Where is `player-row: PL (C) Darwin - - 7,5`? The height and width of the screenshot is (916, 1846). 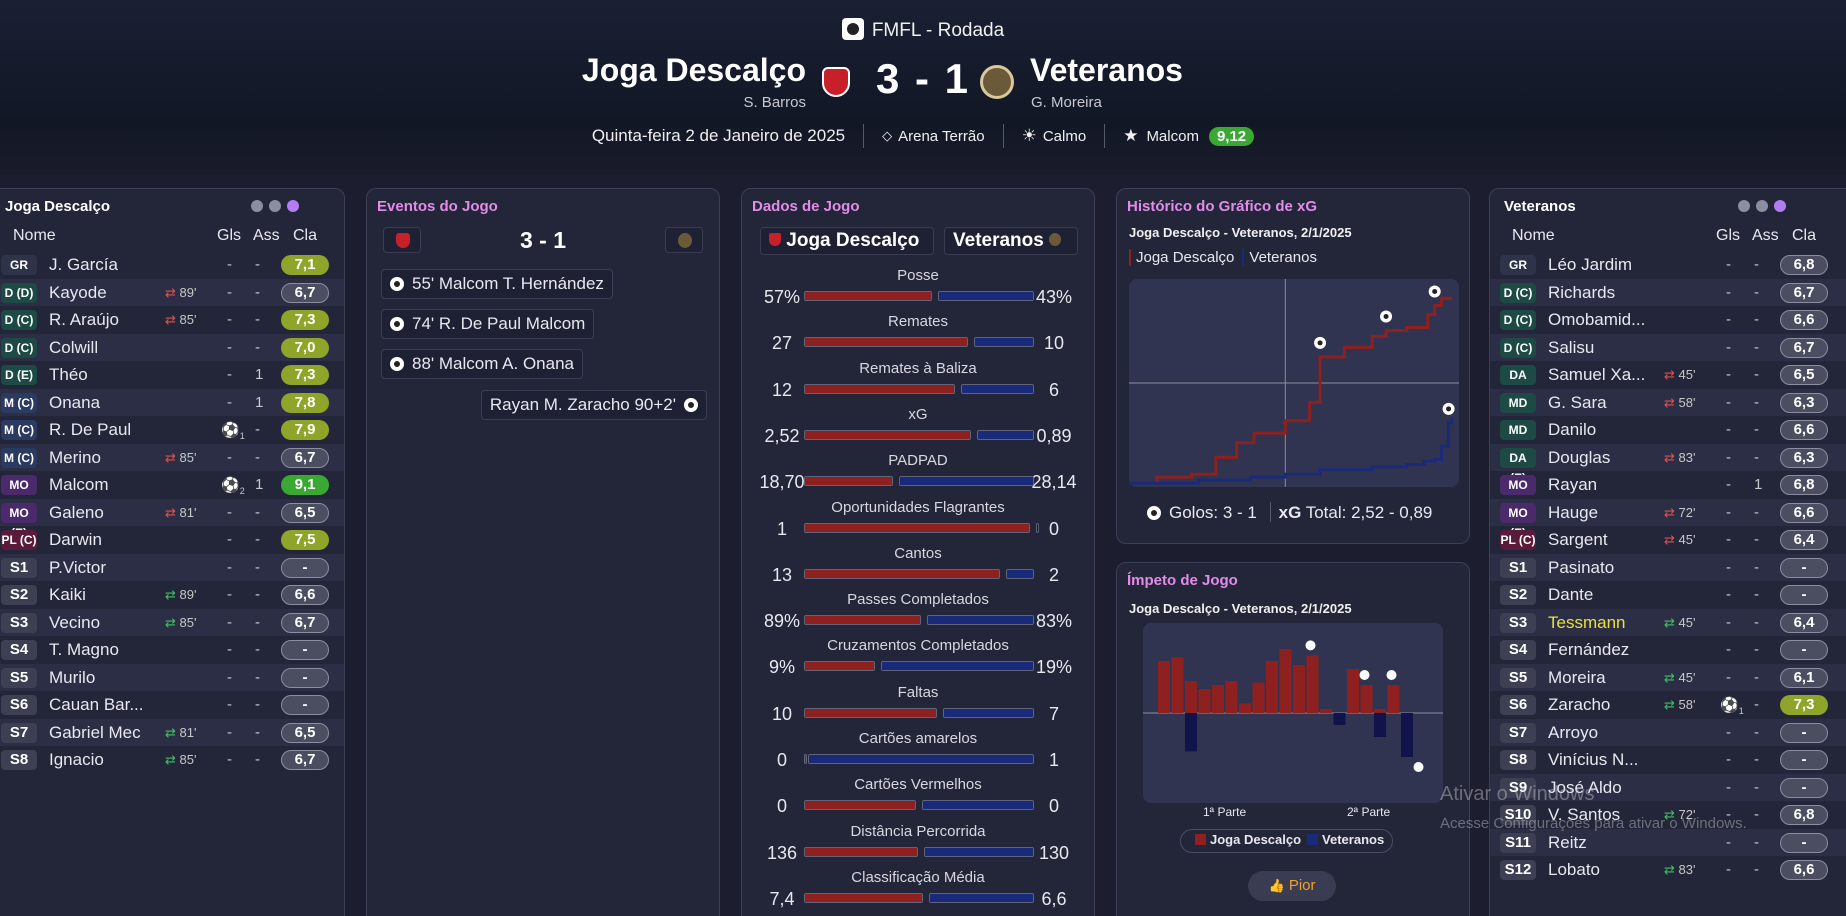
player-row: PL (C) Darwin - - 7,5 is located at coordinates (172, 540).